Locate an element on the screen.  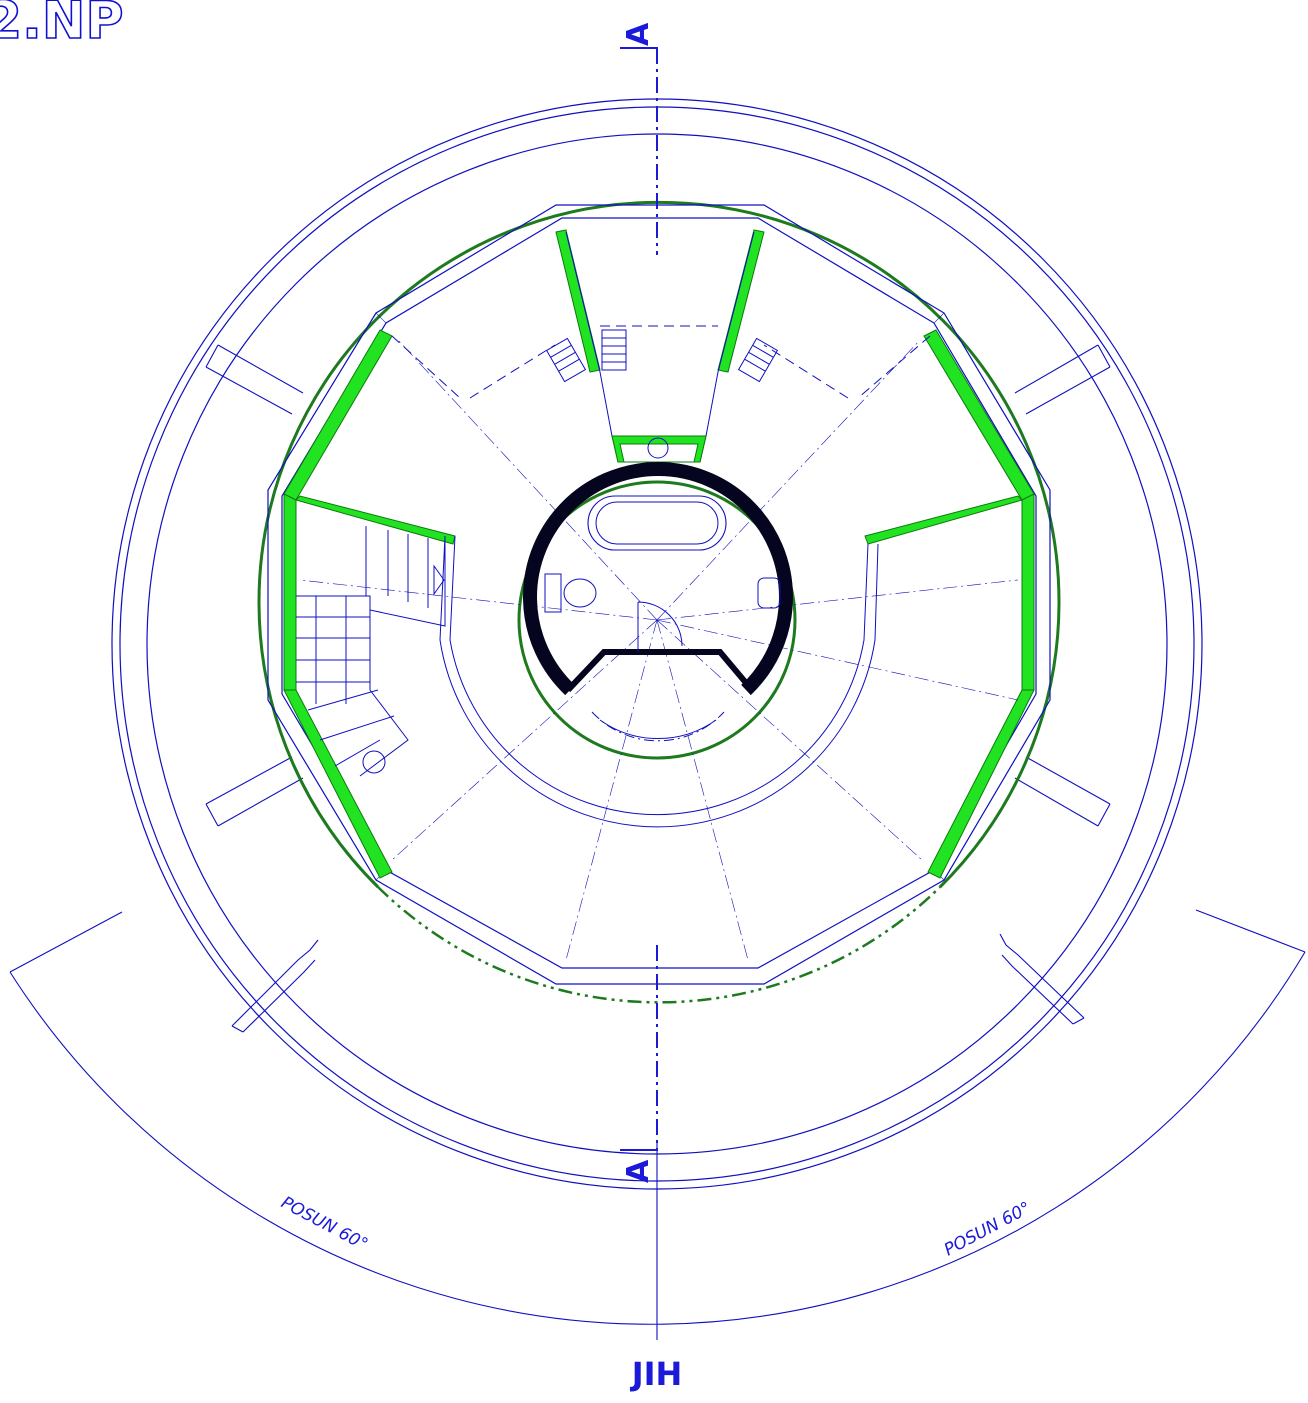
section-marker-top: A is located at coordinates (638, 34).